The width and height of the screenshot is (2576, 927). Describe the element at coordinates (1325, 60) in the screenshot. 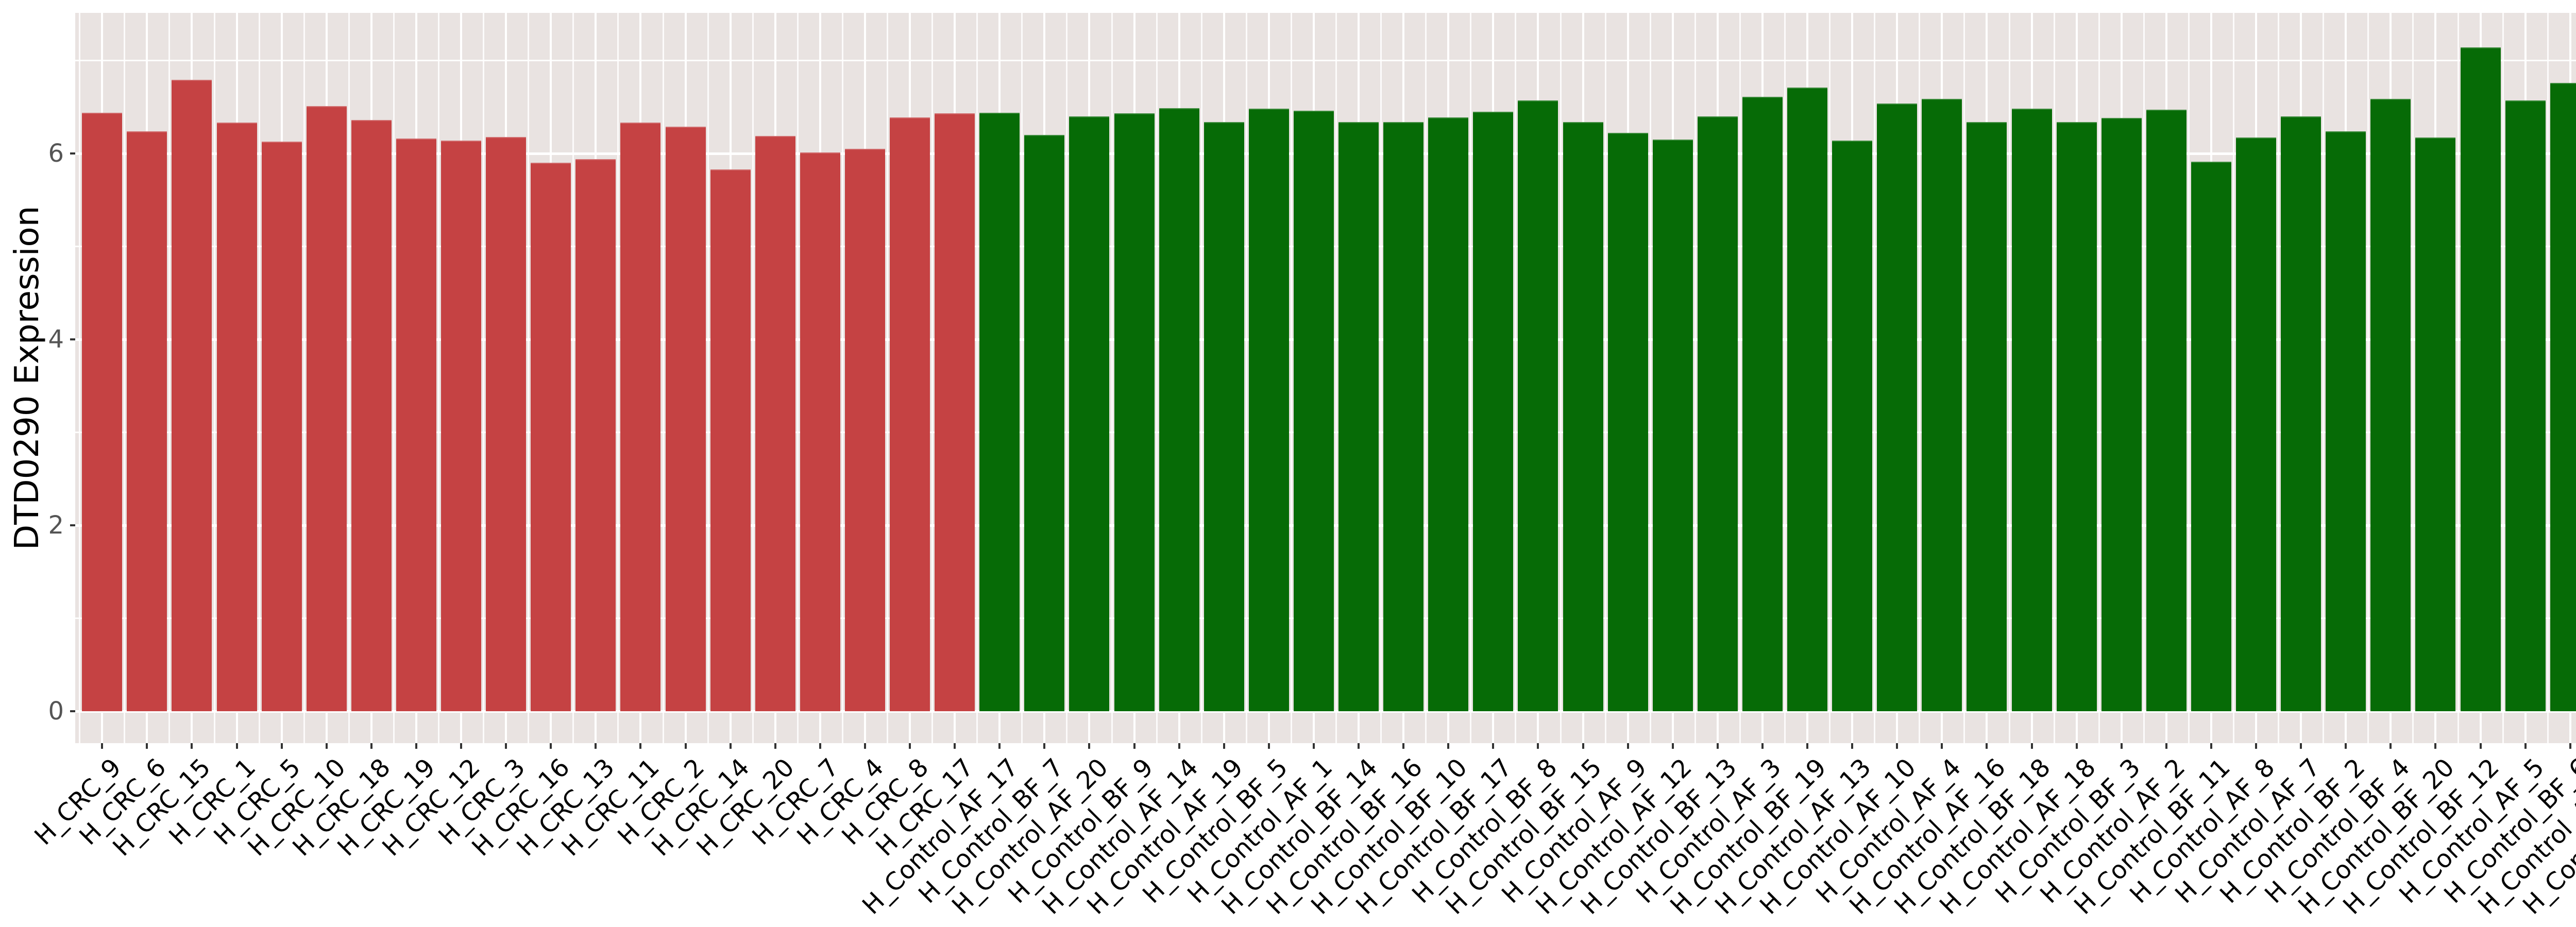

I see `horizontal-minor-gridline` at that location.